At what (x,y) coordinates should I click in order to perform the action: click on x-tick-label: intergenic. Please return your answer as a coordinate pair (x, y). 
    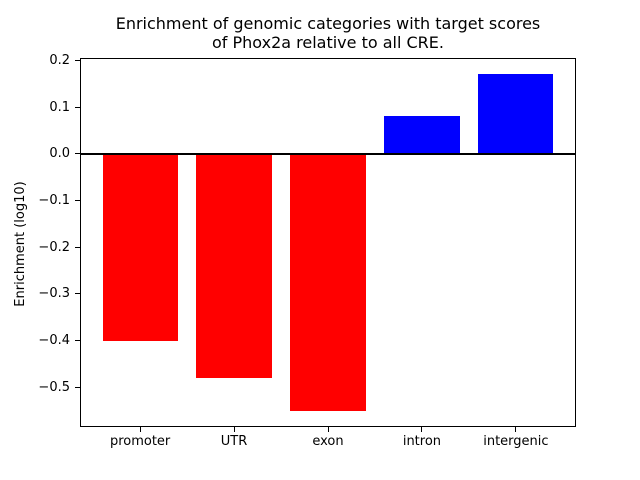
    Looking at the image, I should click on (516, 441).